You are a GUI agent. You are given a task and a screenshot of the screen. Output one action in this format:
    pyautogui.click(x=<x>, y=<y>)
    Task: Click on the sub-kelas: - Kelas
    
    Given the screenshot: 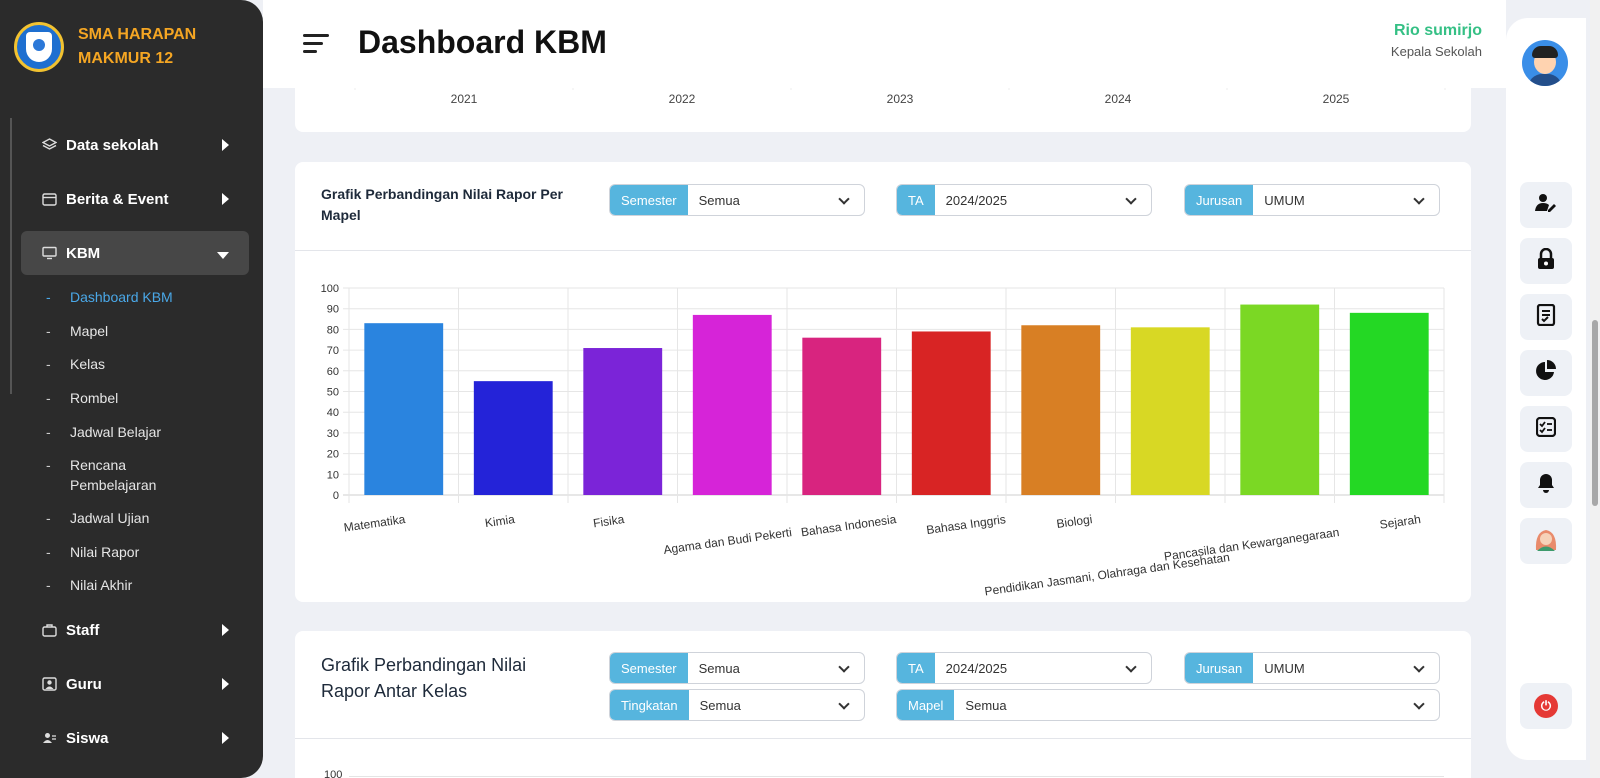 What is the action you would take?
    pyautogui.click(x=76, y=364)
    